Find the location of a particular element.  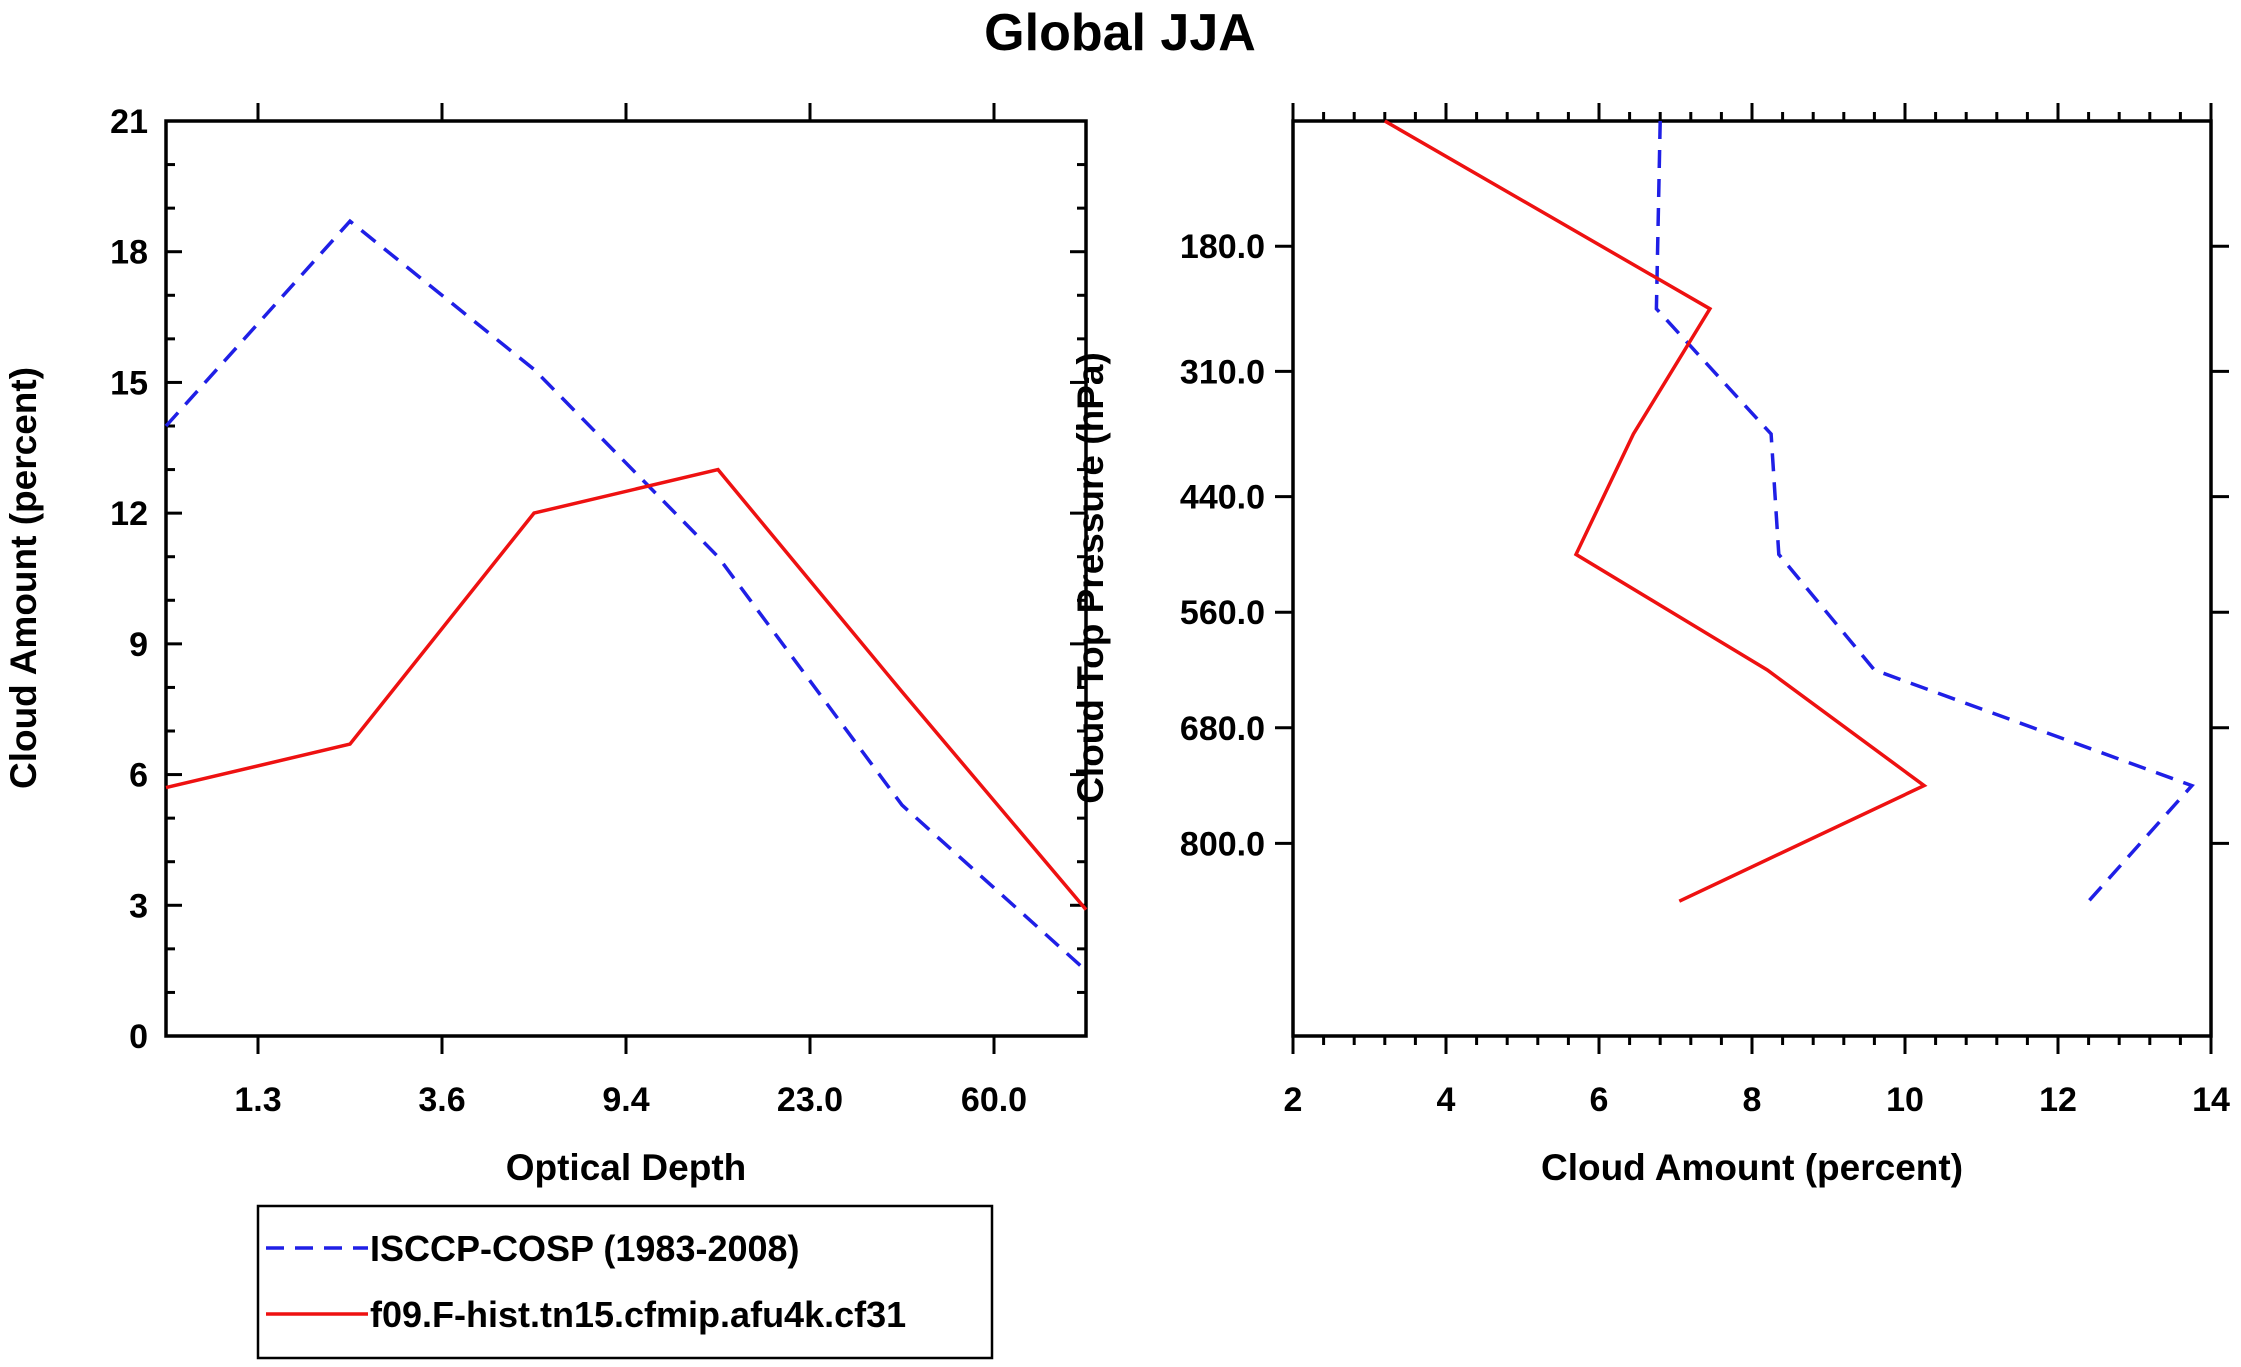

left-y-tick-label: 15 is located at coordinates (129, 383).